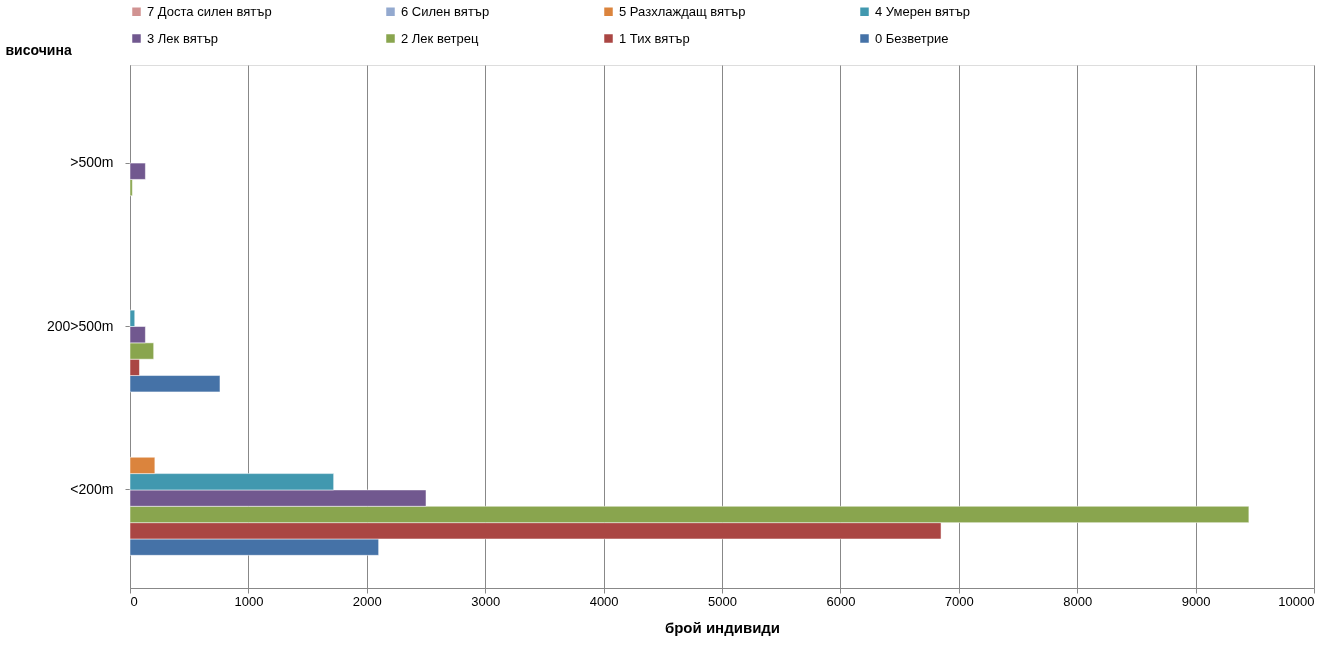 The height and width of the screenshot is (656, 1330). I want to click on legend-label: 6 Силен вятър, so click(445, 11).